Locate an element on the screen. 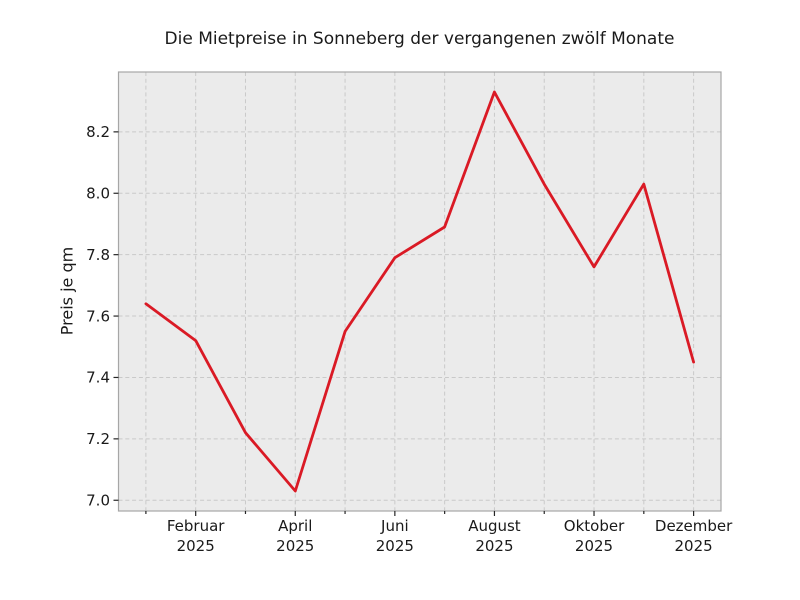  x-tick-label: August is located at coordinates (494, 526).